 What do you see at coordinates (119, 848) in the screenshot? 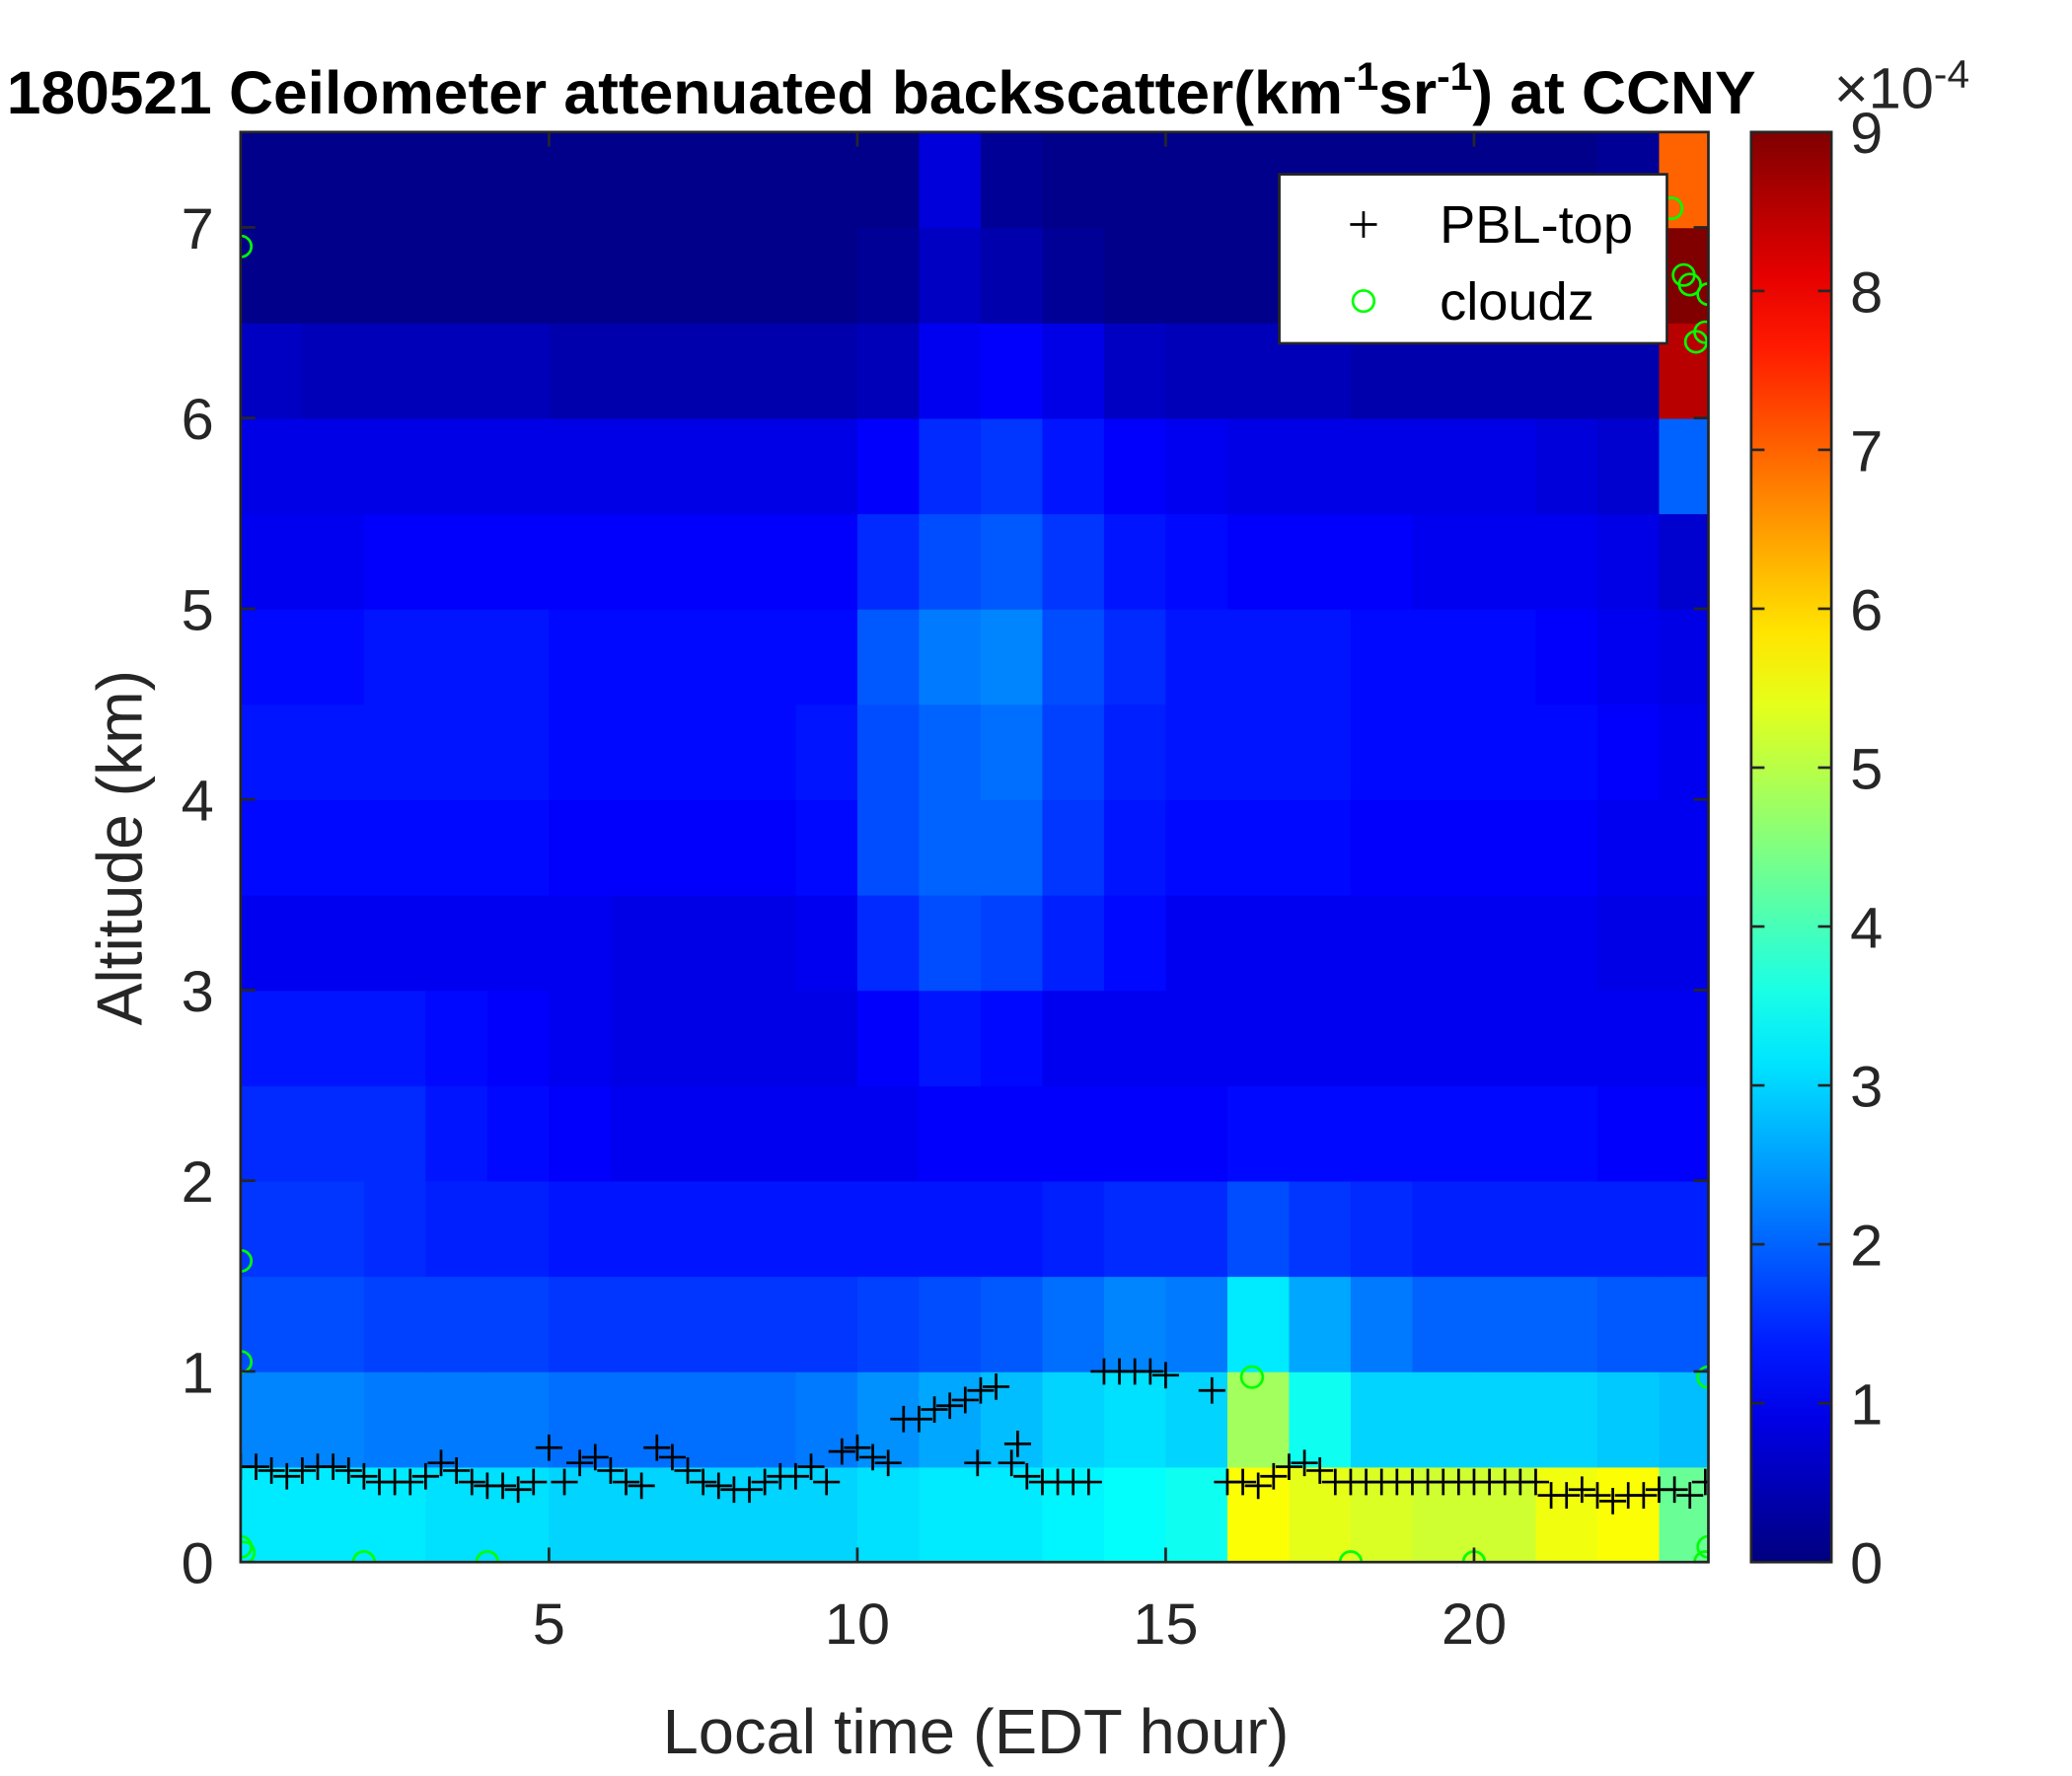
I see `y-axis-label: Altitude (km)` at bounding box center [119, 848].